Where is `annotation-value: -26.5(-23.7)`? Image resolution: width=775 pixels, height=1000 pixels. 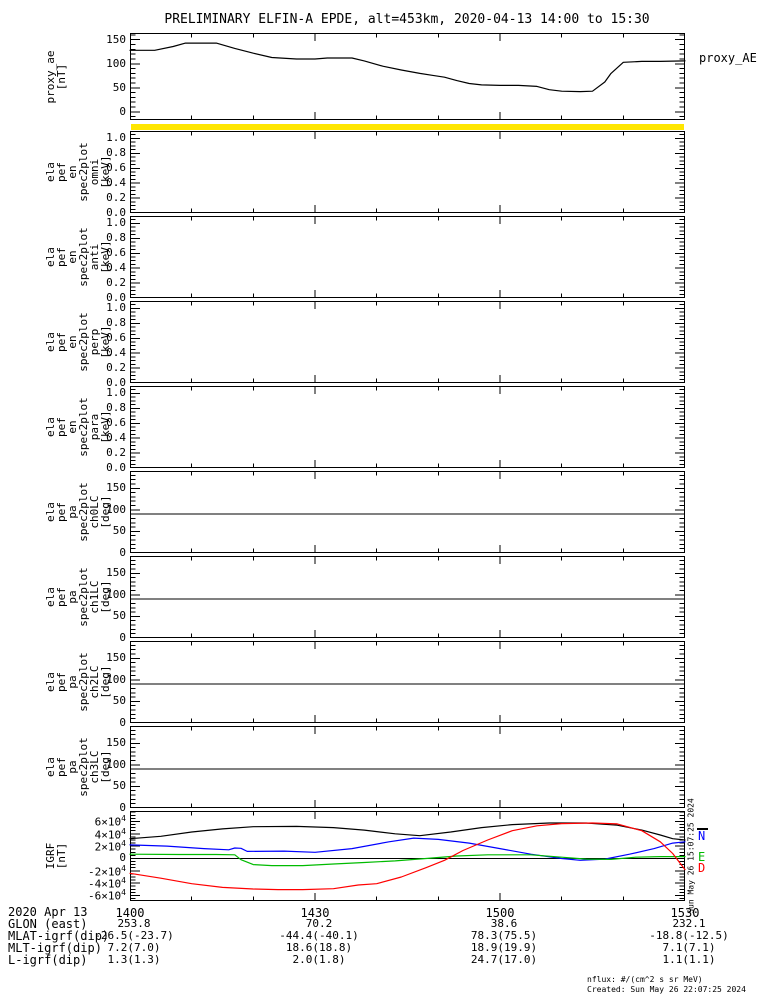 annotation-value: -26.5(-23.7) is located at coordinates (134, 935).